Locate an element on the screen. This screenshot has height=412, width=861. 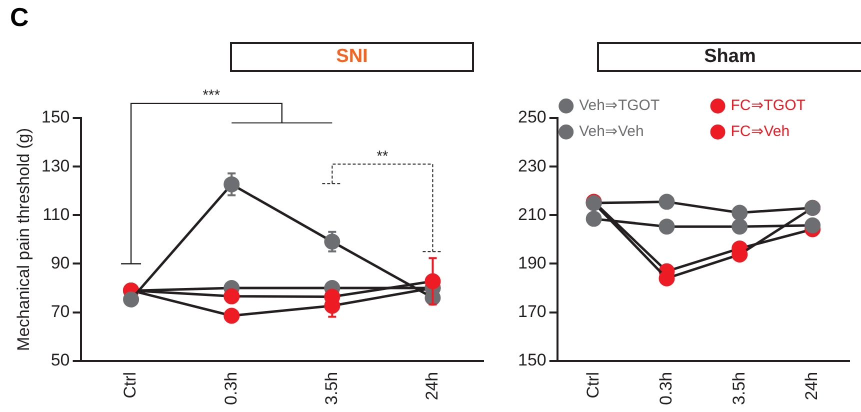
text: C is located at coordinates (19, 17).